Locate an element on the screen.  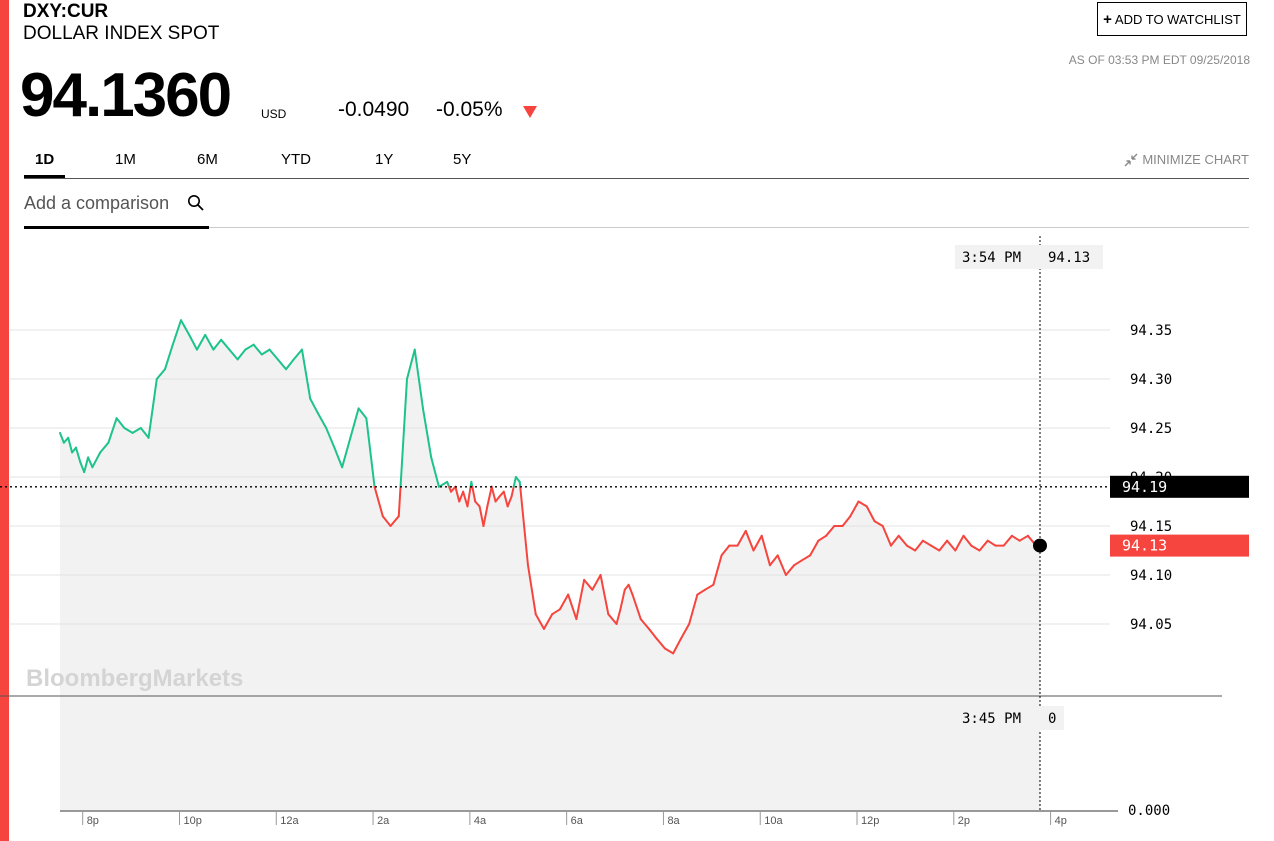
tab-1y: 1Y is located at coordinates (384, 159).